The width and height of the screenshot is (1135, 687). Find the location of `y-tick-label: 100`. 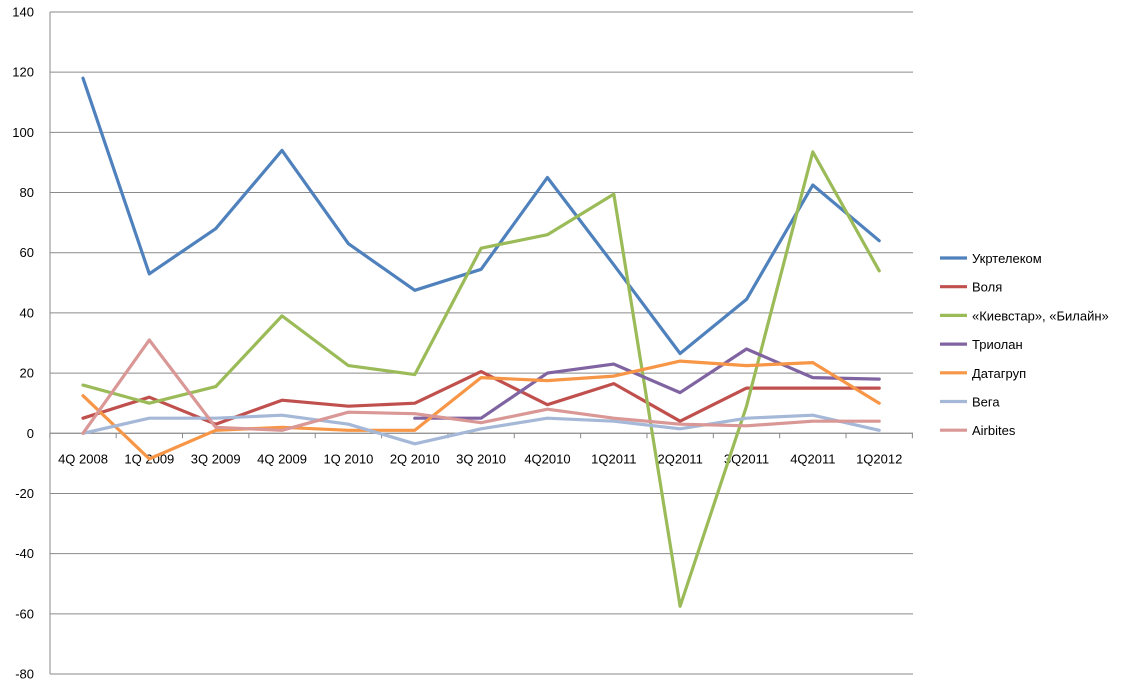

y-tick-label: 100 is located at coordinates (23, 132).